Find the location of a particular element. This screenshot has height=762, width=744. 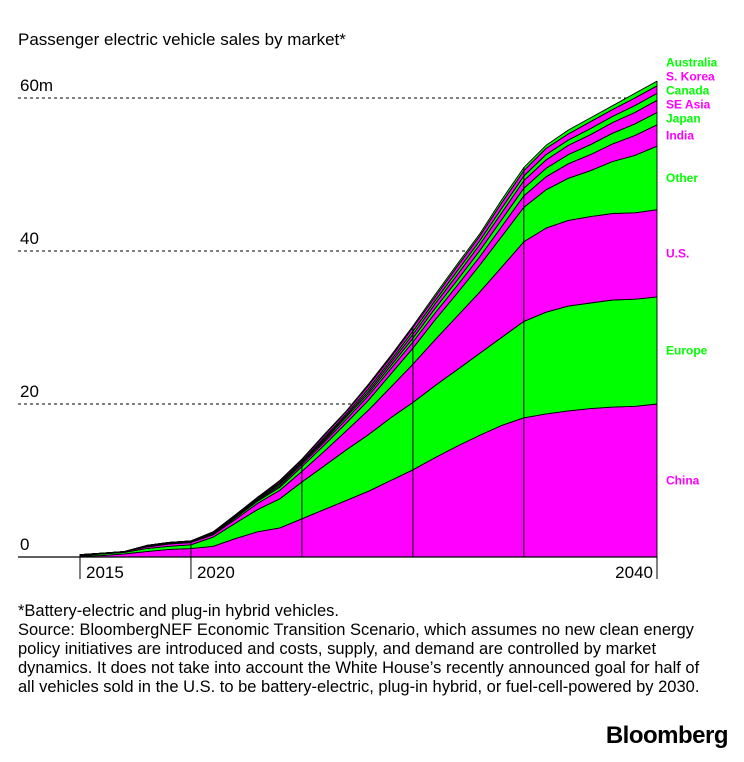

y-tick-label-40: 40 is located at coordinates (29, 238).